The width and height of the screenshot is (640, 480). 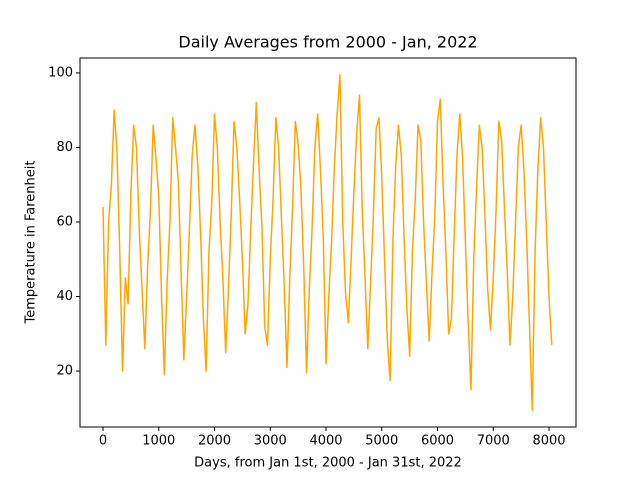 I want to click on x-tick-label: 2000, so click(x=214, y=441).